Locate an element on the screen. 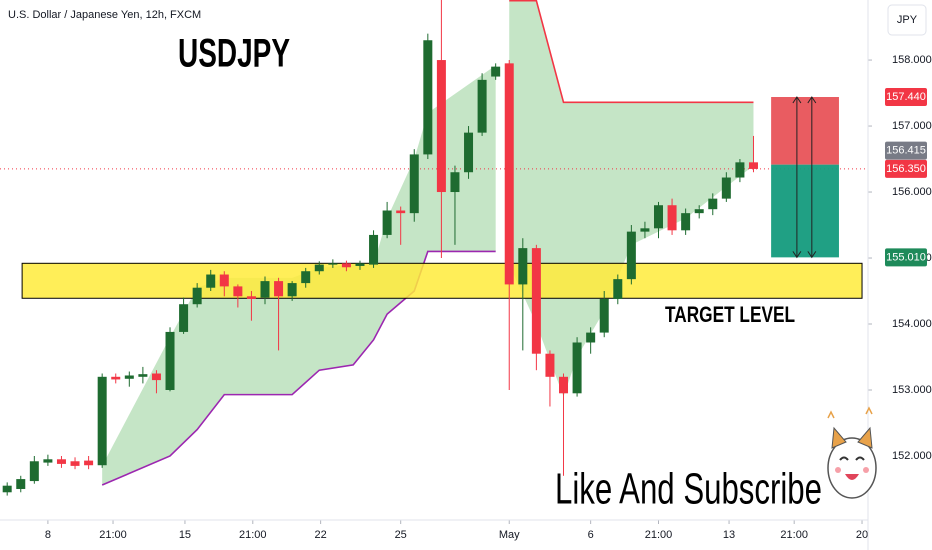 The width and height of the screenshot is (932, 550). currency-button: JPY is located at coordinates (907, 20).